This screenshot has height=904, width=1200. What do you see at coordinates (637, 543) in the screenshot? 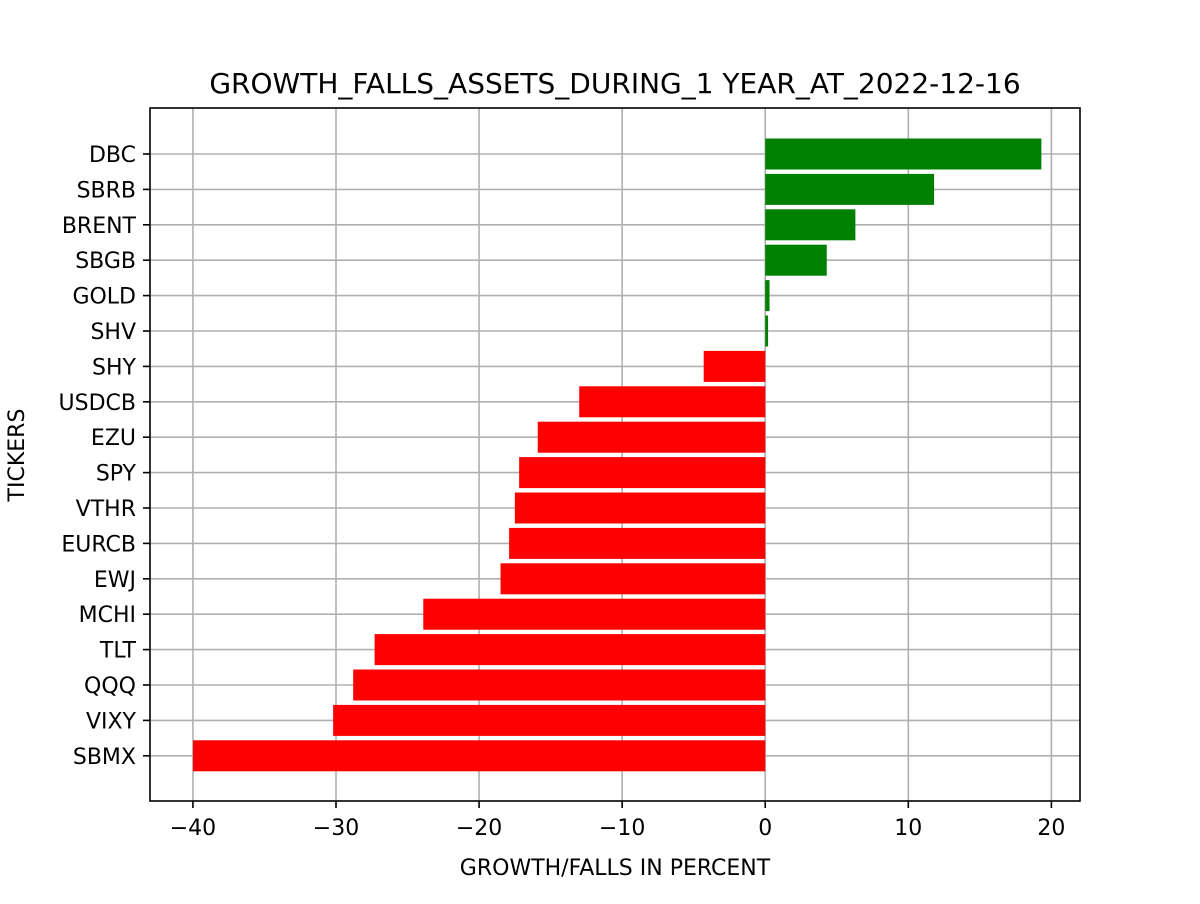
I see `bar-eurcb` at bounding box center [637, 543].